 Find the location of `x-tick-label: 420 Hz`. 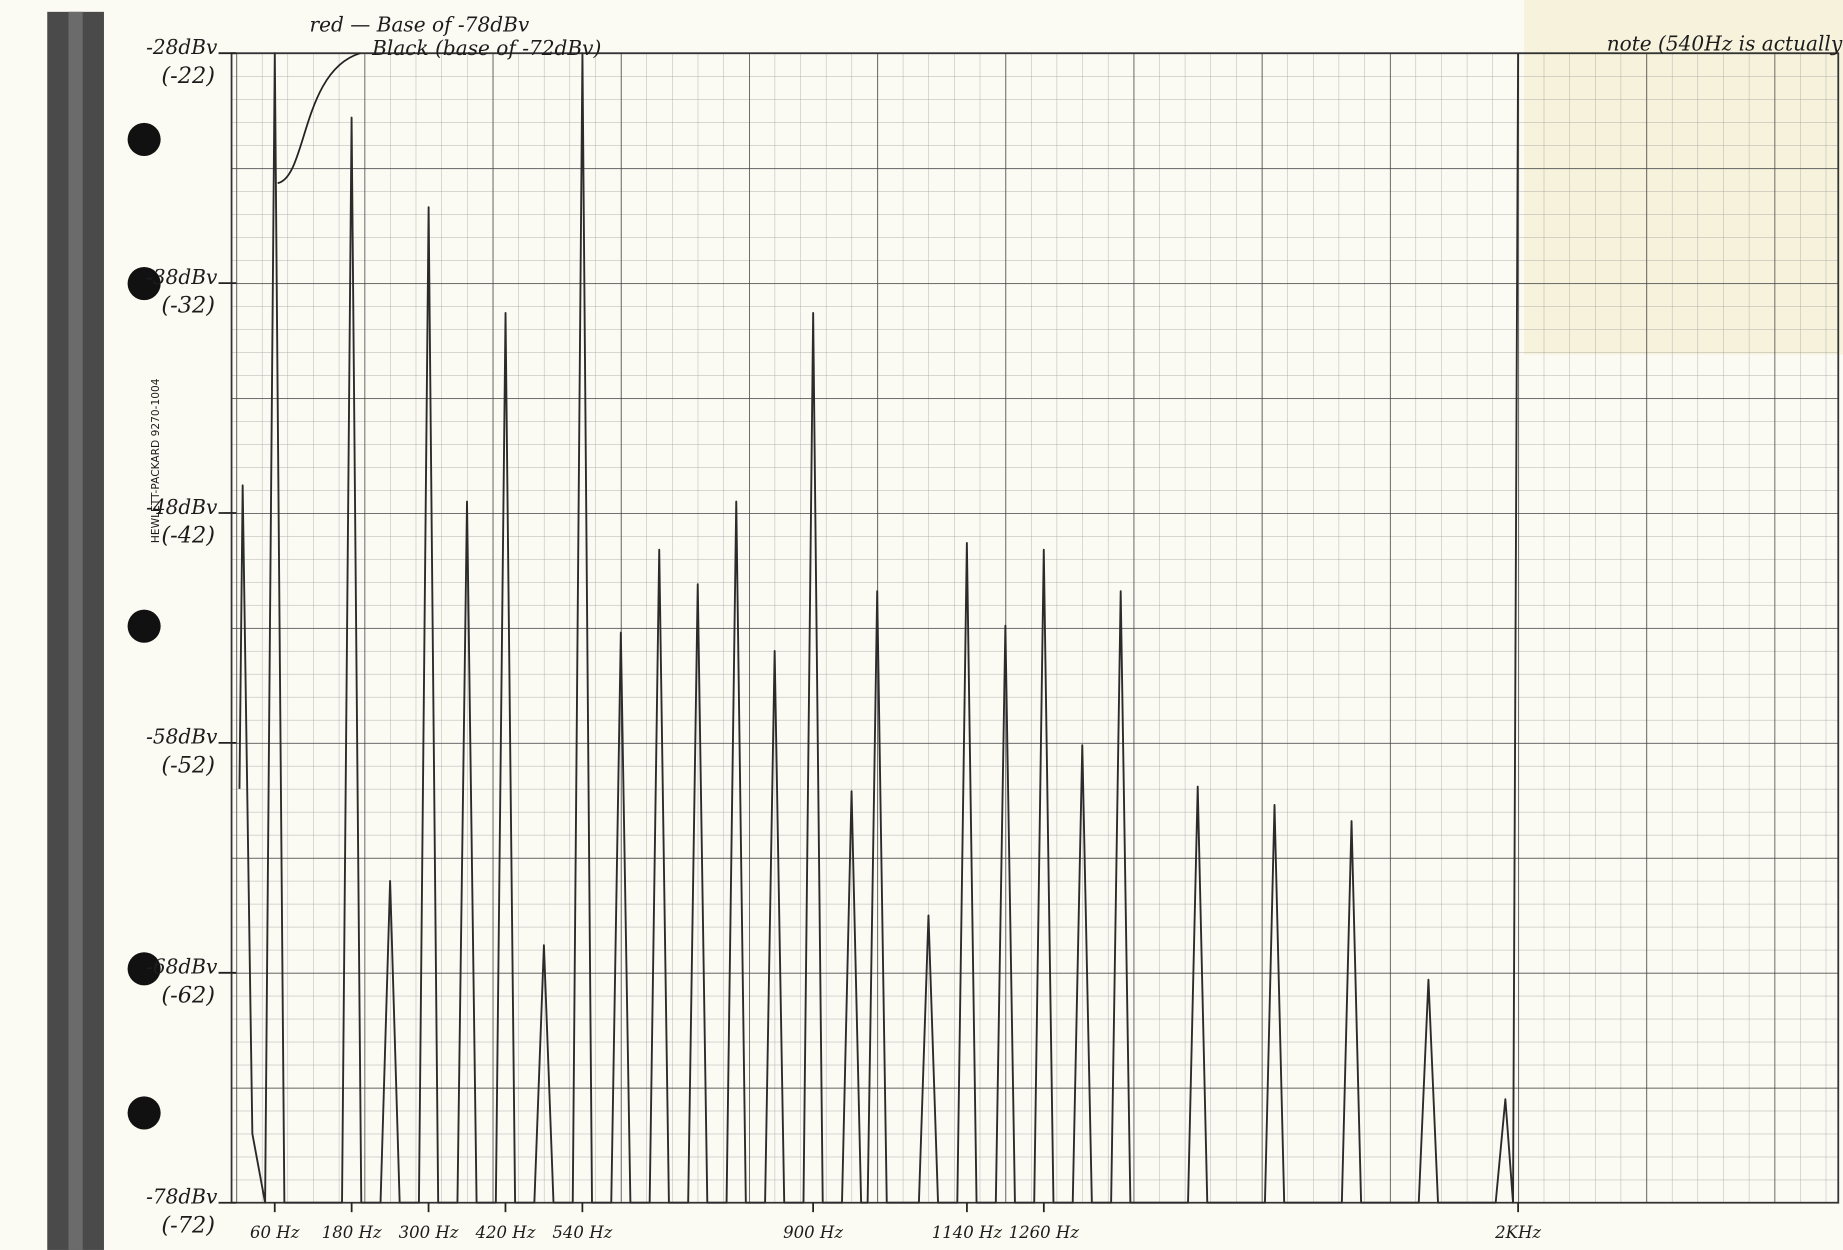

x-tick-label: 420 Hz is located at coordinates (505, 1232).